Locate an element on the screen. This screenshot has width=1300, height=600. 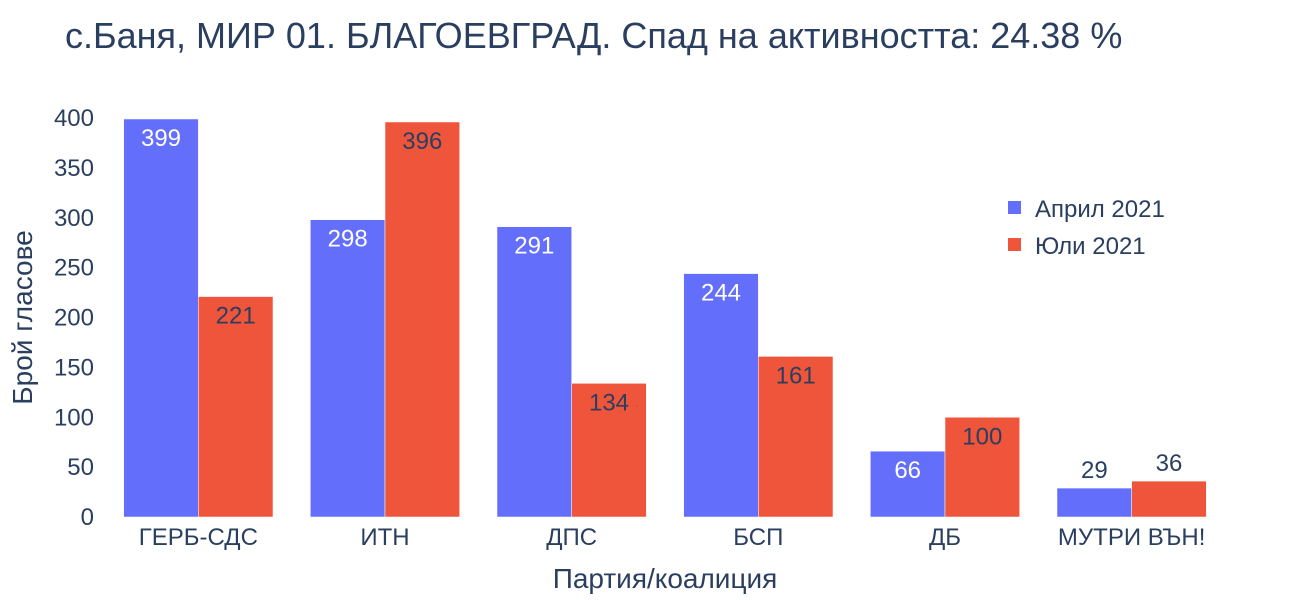
y-tick-label: 300 is located at coordinates (74, 218).